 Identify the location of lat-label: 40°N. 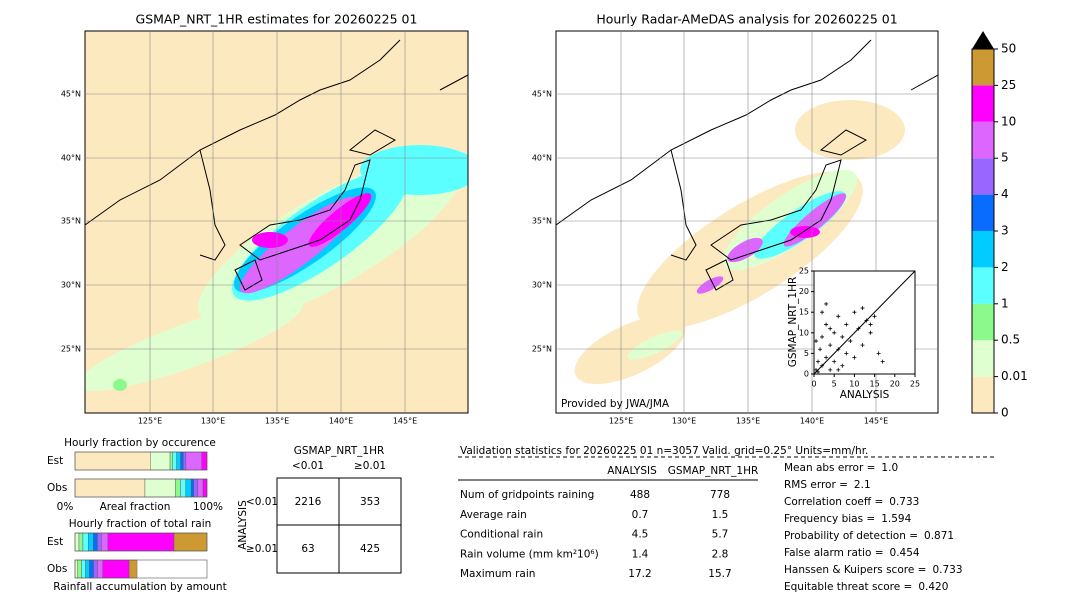
(71, 158).